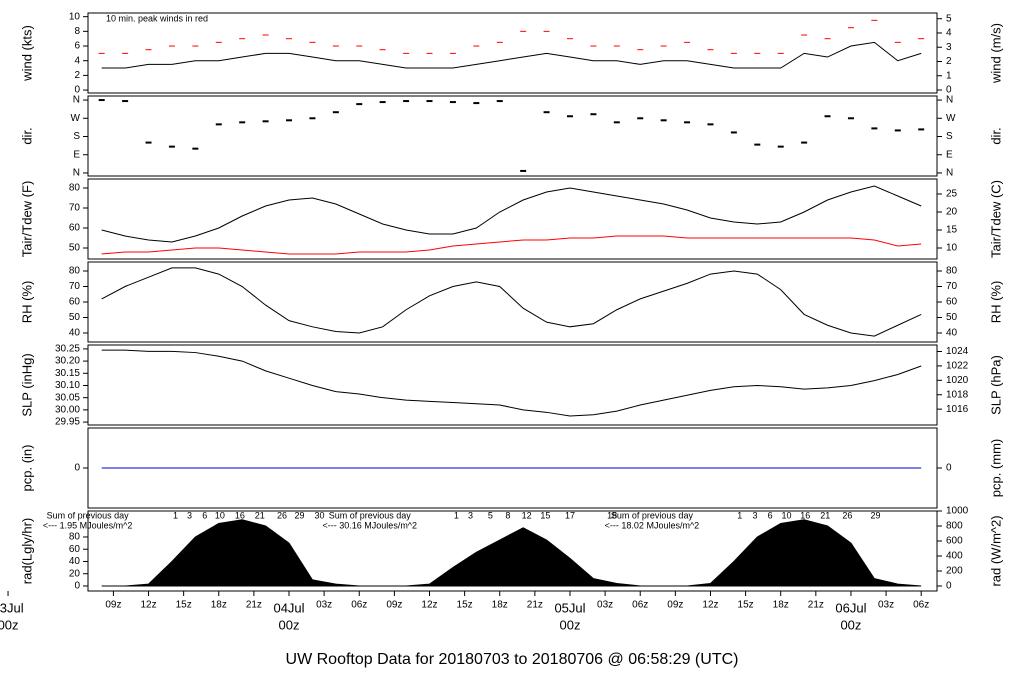  What do you see at coordinates (954, 571) in the screenshot?
I see `y2-tick-label: 200` at bounding box center [954, 571].